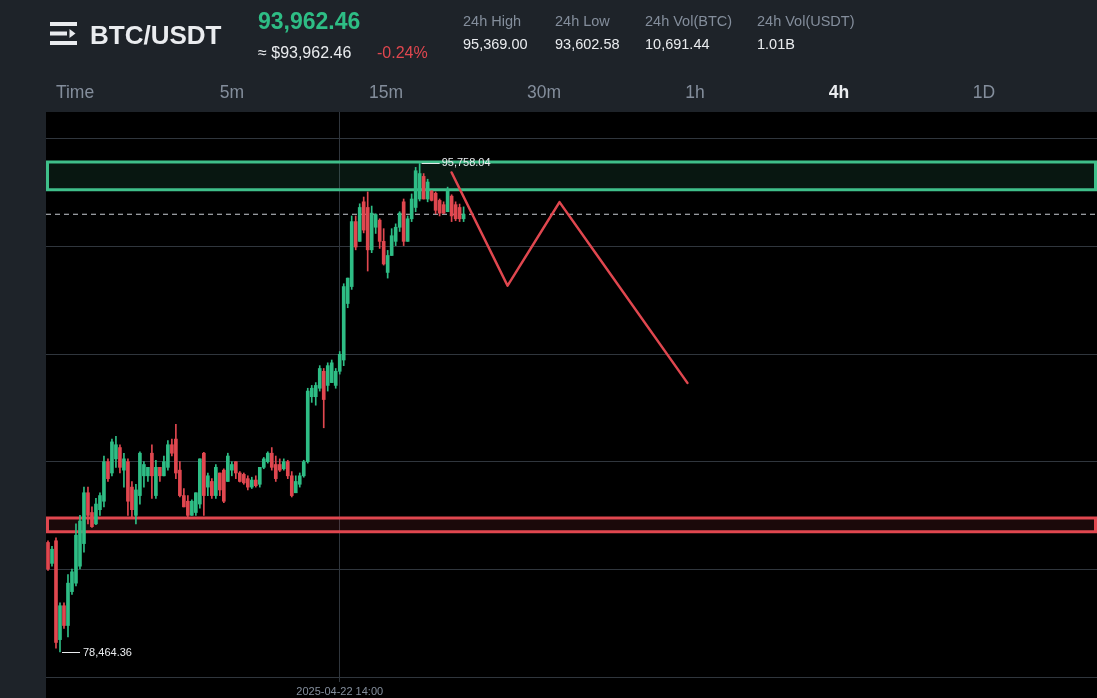  Describe the element at coordinates (386, 92) in the screenshot. I see `text: 15m` at that location.